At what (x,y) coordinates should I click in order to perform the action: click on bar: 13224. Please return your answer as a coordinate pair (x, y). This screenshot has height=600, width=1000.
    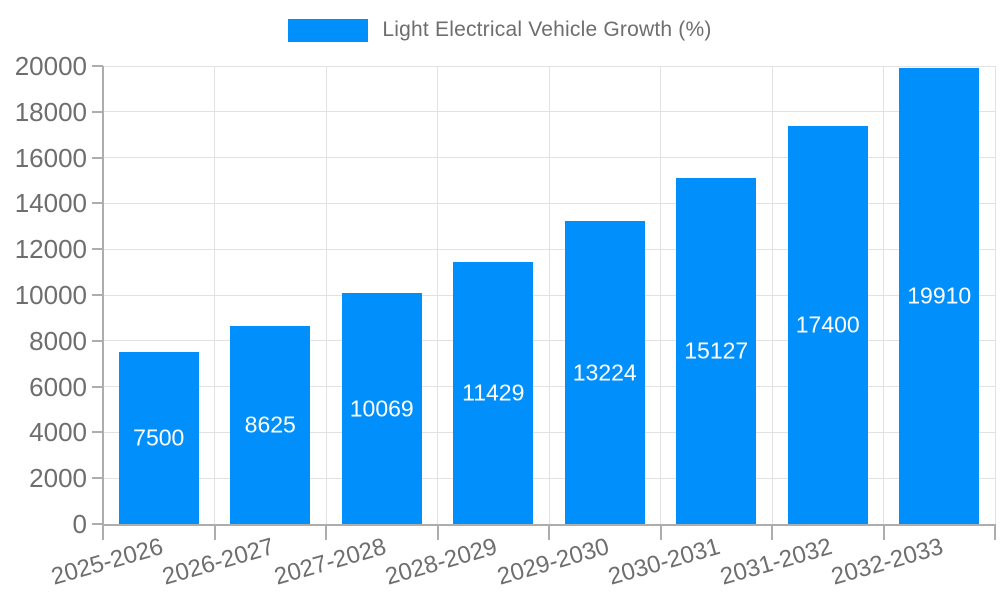
    Looking at the image, I should click on (604, 372).